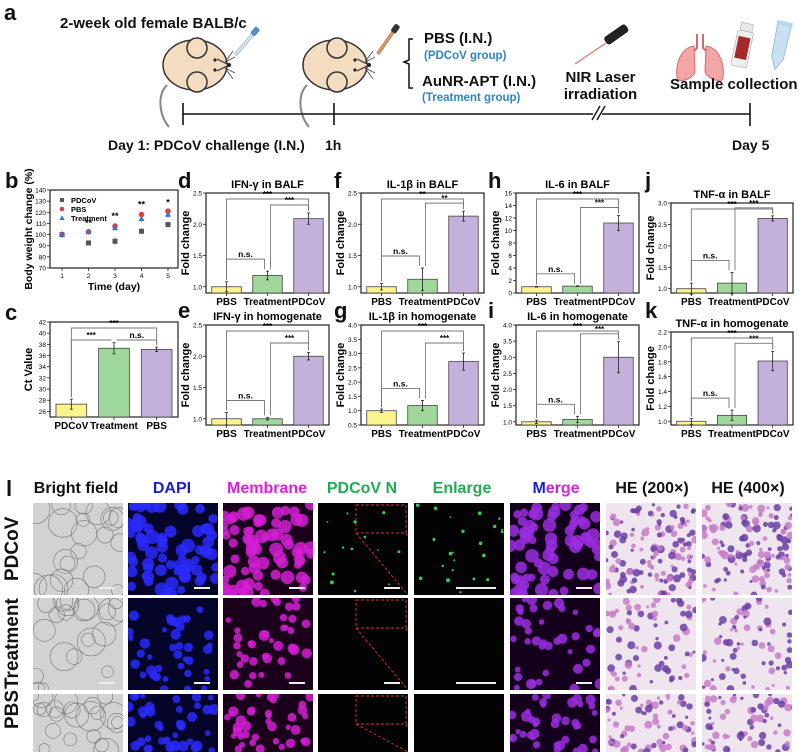 Image resolution: width=799 pixels, height=755 pixels. I want to click on y-tick-label: 1.2, so click(662, 407).